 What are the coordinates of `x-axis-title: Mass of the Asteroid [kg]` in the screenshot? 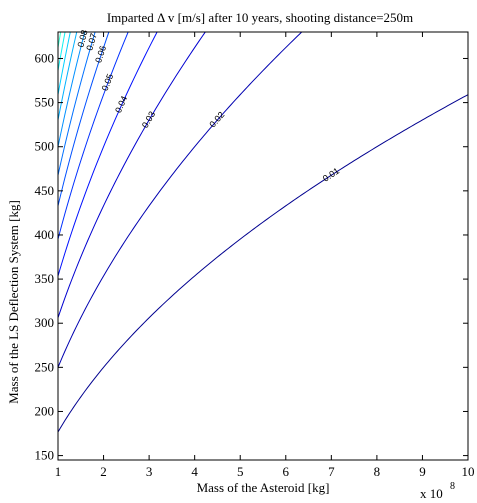 It's located at (263, 487).